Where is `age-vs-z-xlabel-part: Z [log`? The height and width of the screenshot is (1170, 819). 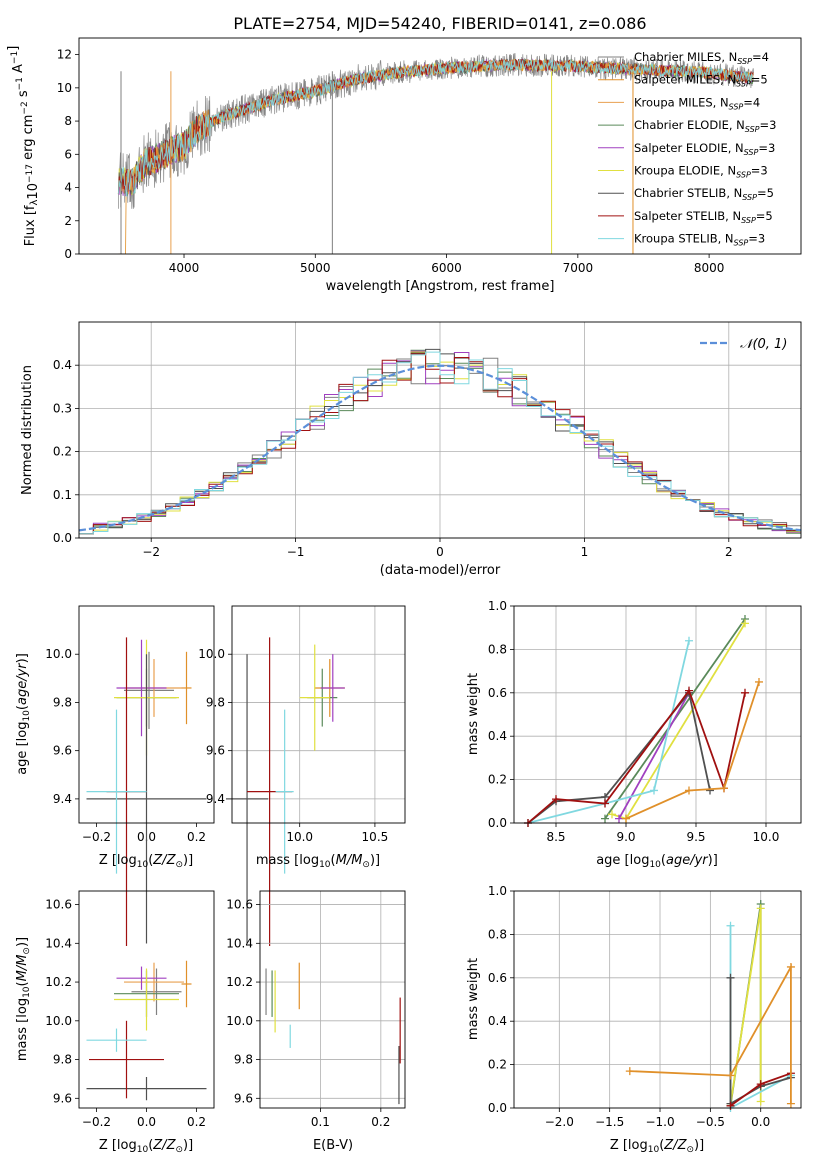 age-vs-z-xlabel-part: Z [log is located at coordinates (118, 860).